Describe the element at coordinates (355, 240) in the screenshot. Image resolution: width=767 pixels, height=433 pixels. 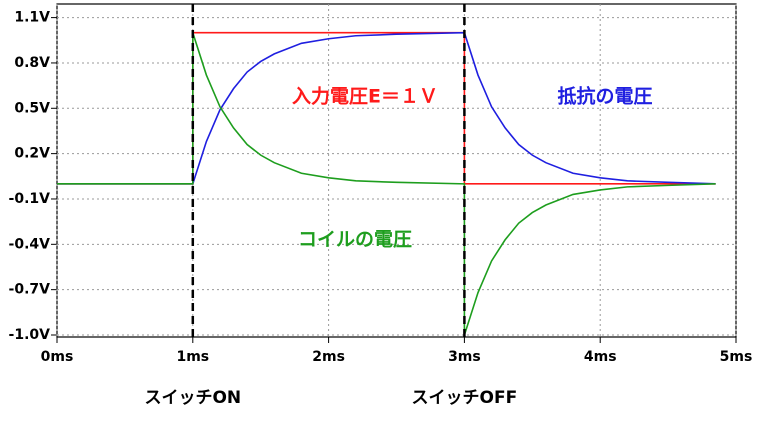
I see `series-label: コイルの電圧` at that location.